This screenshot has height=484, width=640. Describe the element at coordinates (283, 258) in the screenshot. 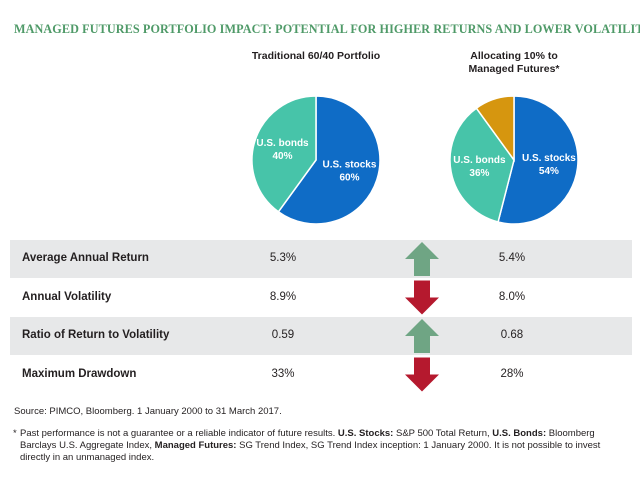

I see `cell: 5.3%` at that location.